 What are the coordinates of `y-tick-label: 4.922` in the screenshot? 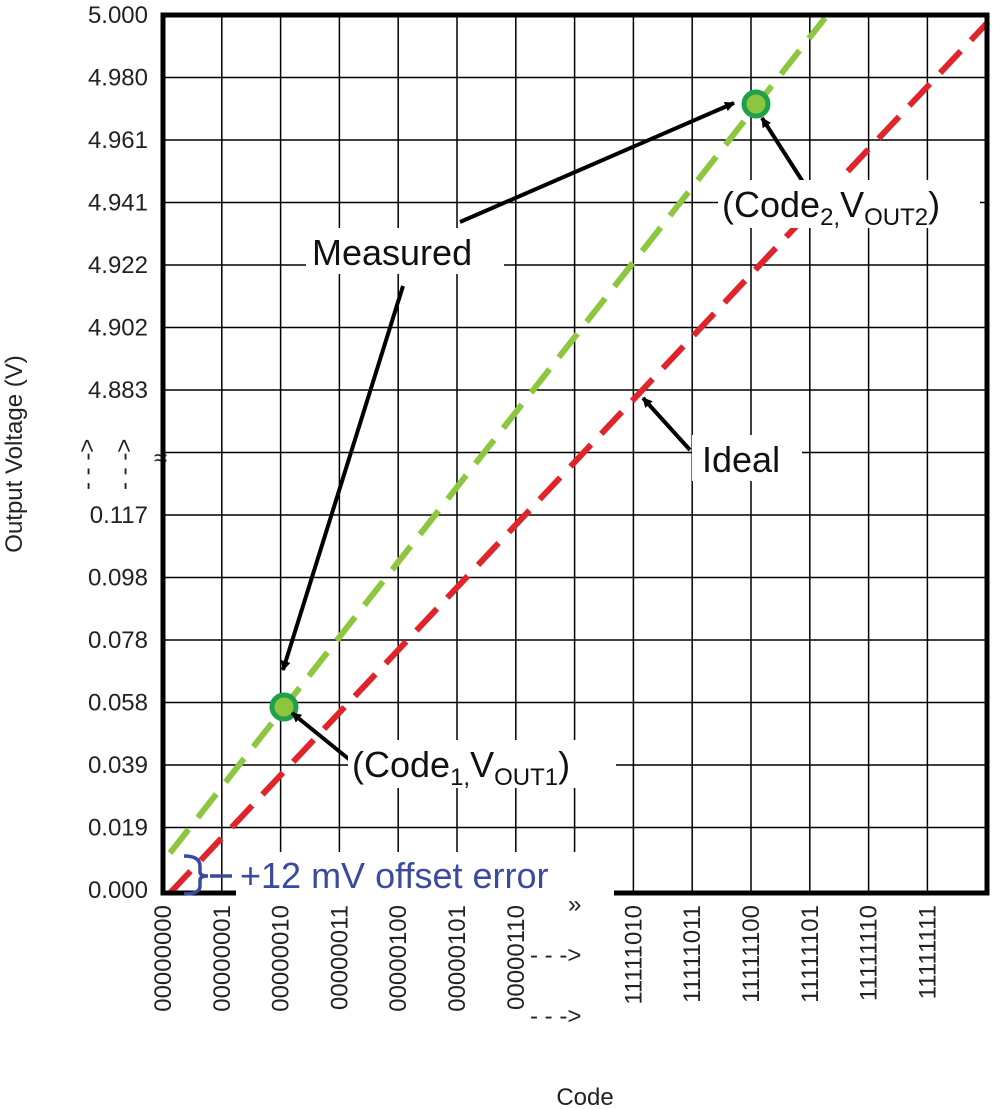 It's located at (118, 265).